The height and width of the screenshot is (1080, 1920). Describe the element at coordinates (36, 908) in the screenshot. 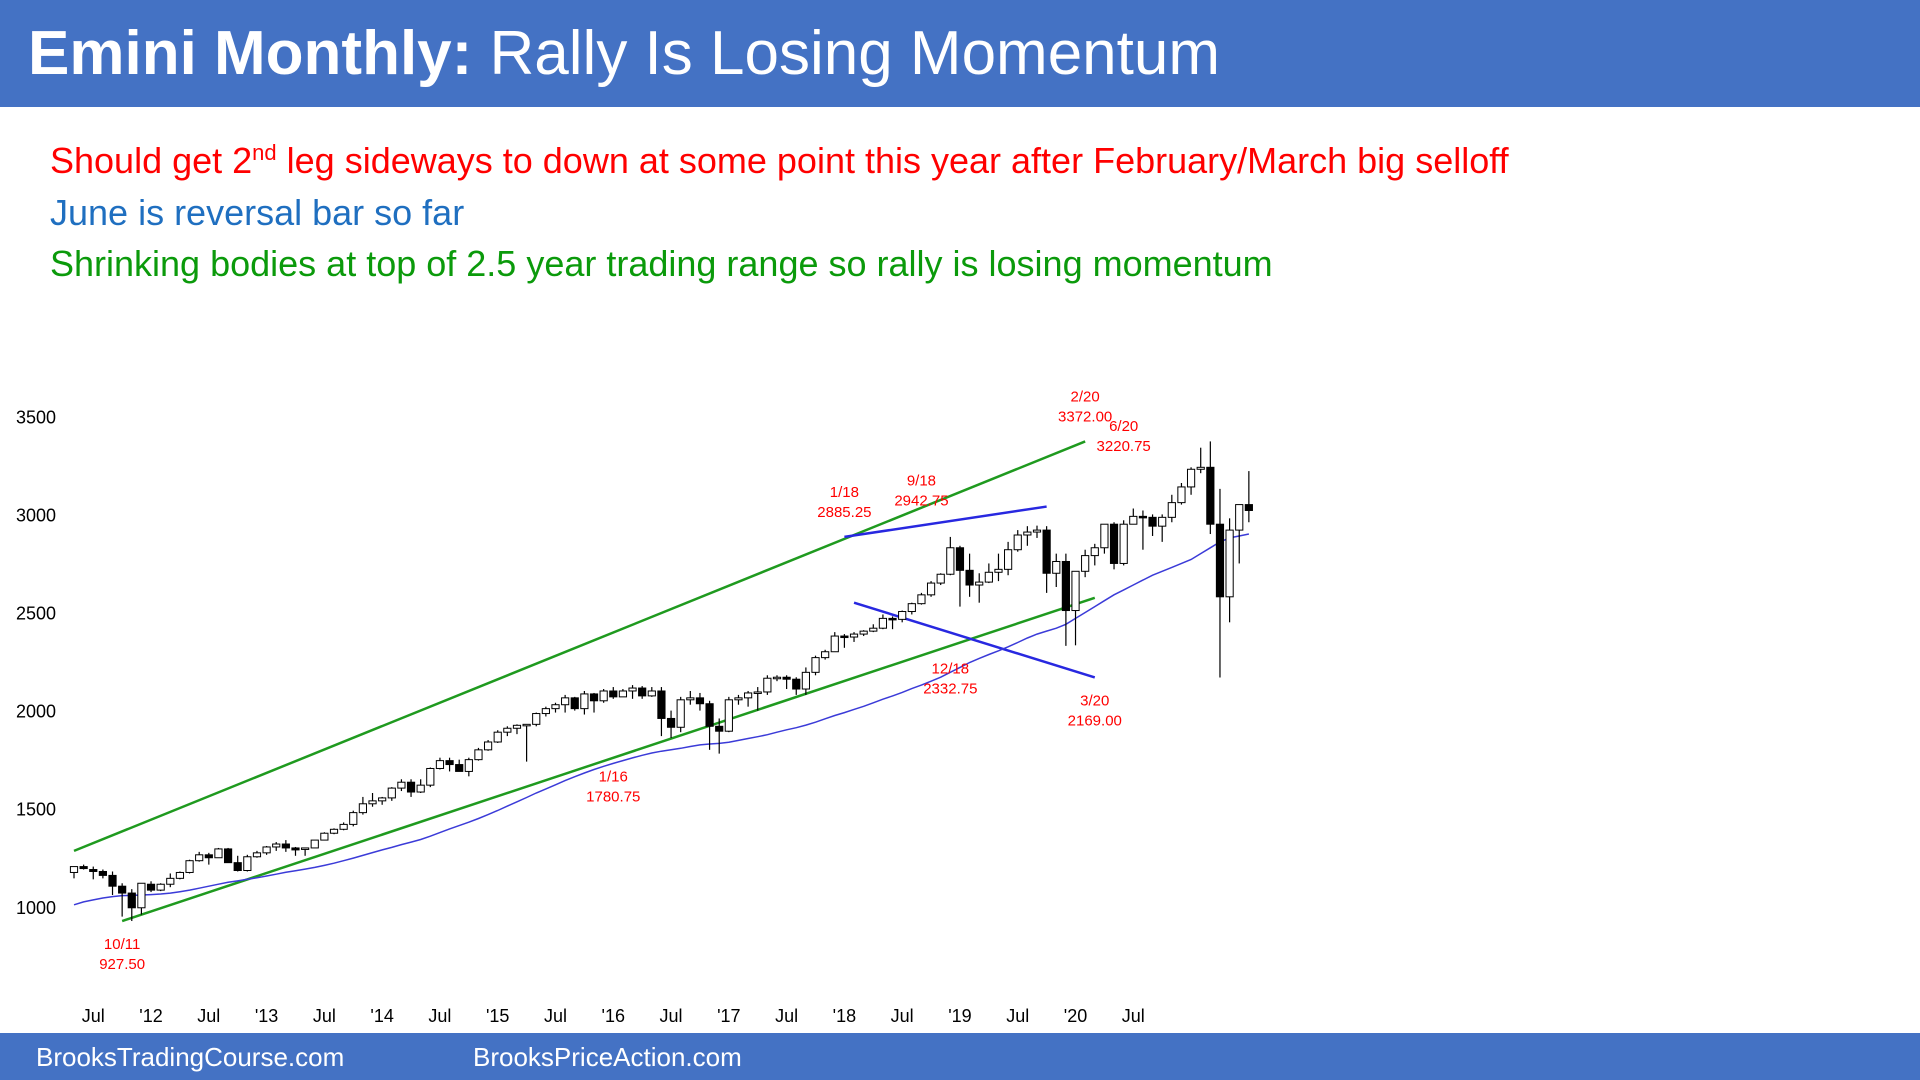

I see `y-tick-label: 1000` at that location.